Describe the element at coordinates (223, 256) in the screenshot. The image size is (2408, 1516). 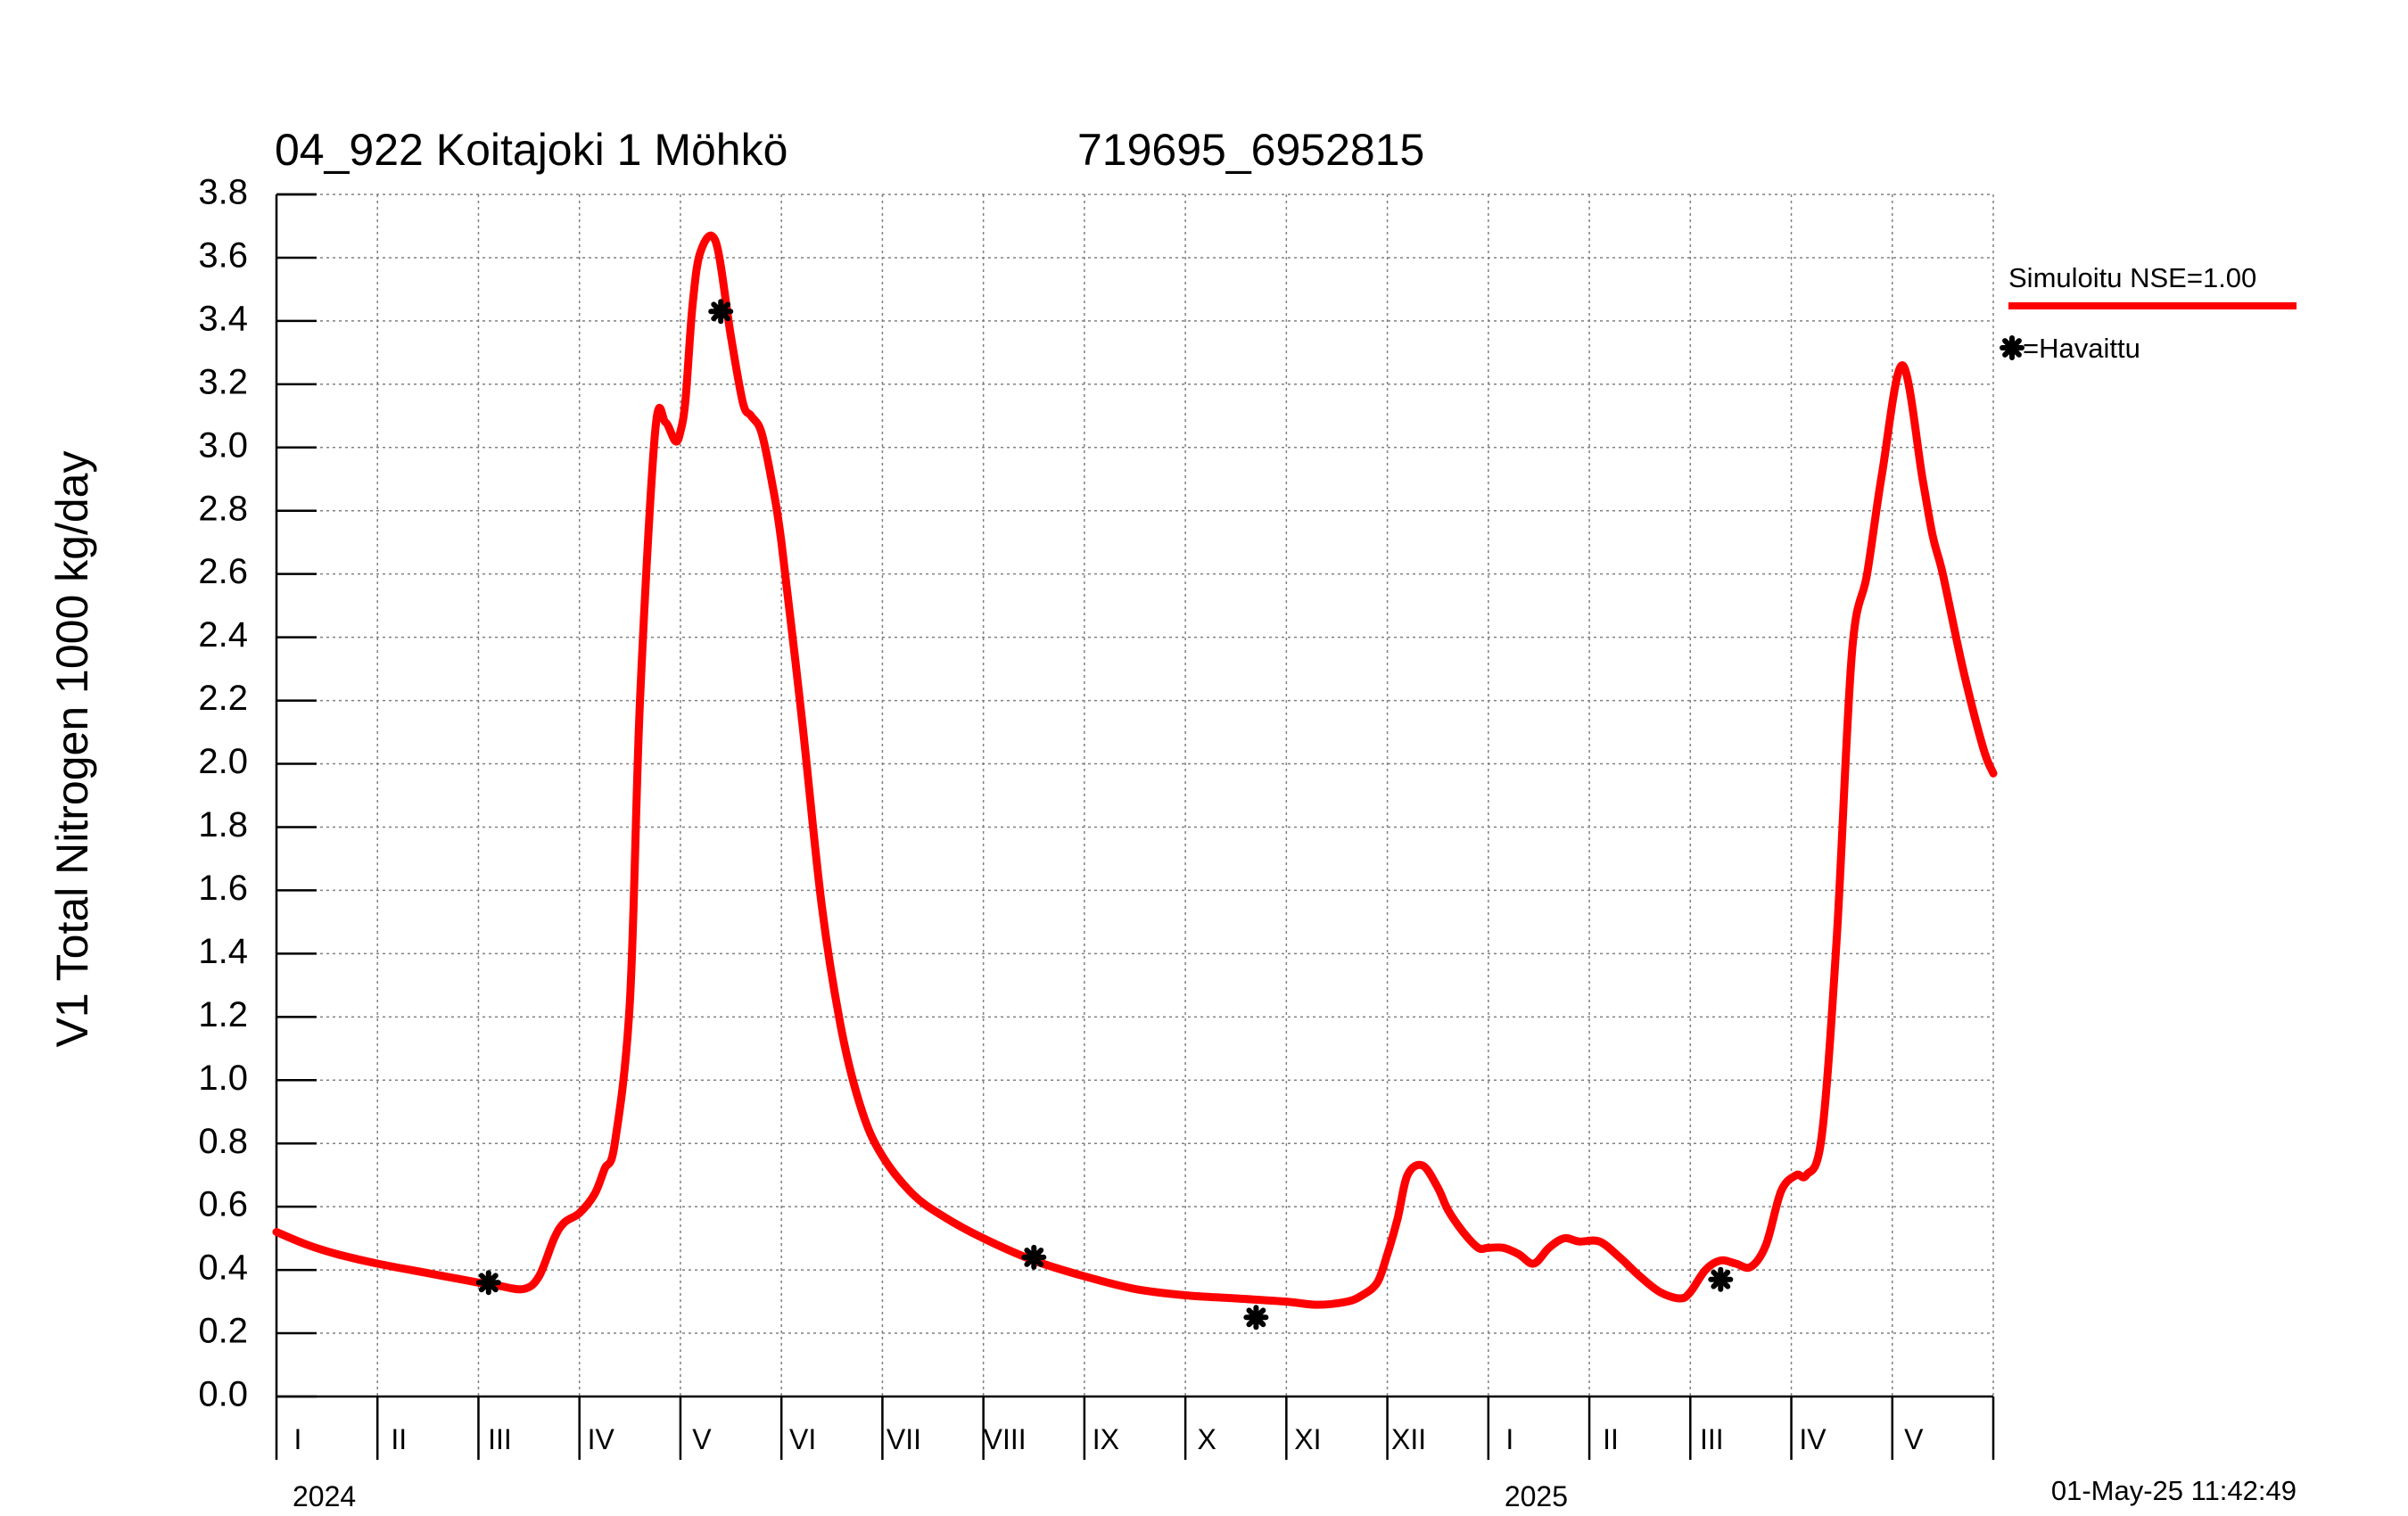
I see `y-tick-label: 3.6` at that location.